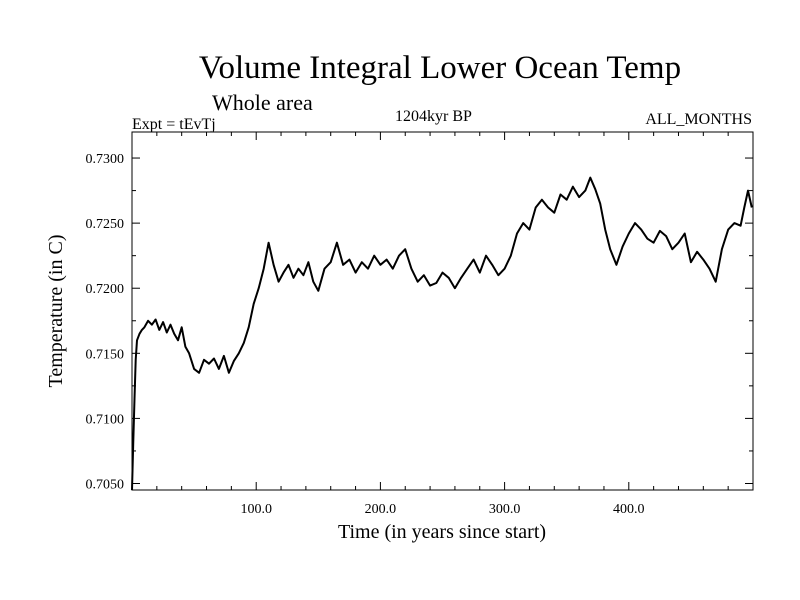 Image resolution: width=800 pixels, height=600 pixels. Describe the element at coordinates (105, 354) in the screenshot. I see `y-tick-label: 0.7150` at that location.